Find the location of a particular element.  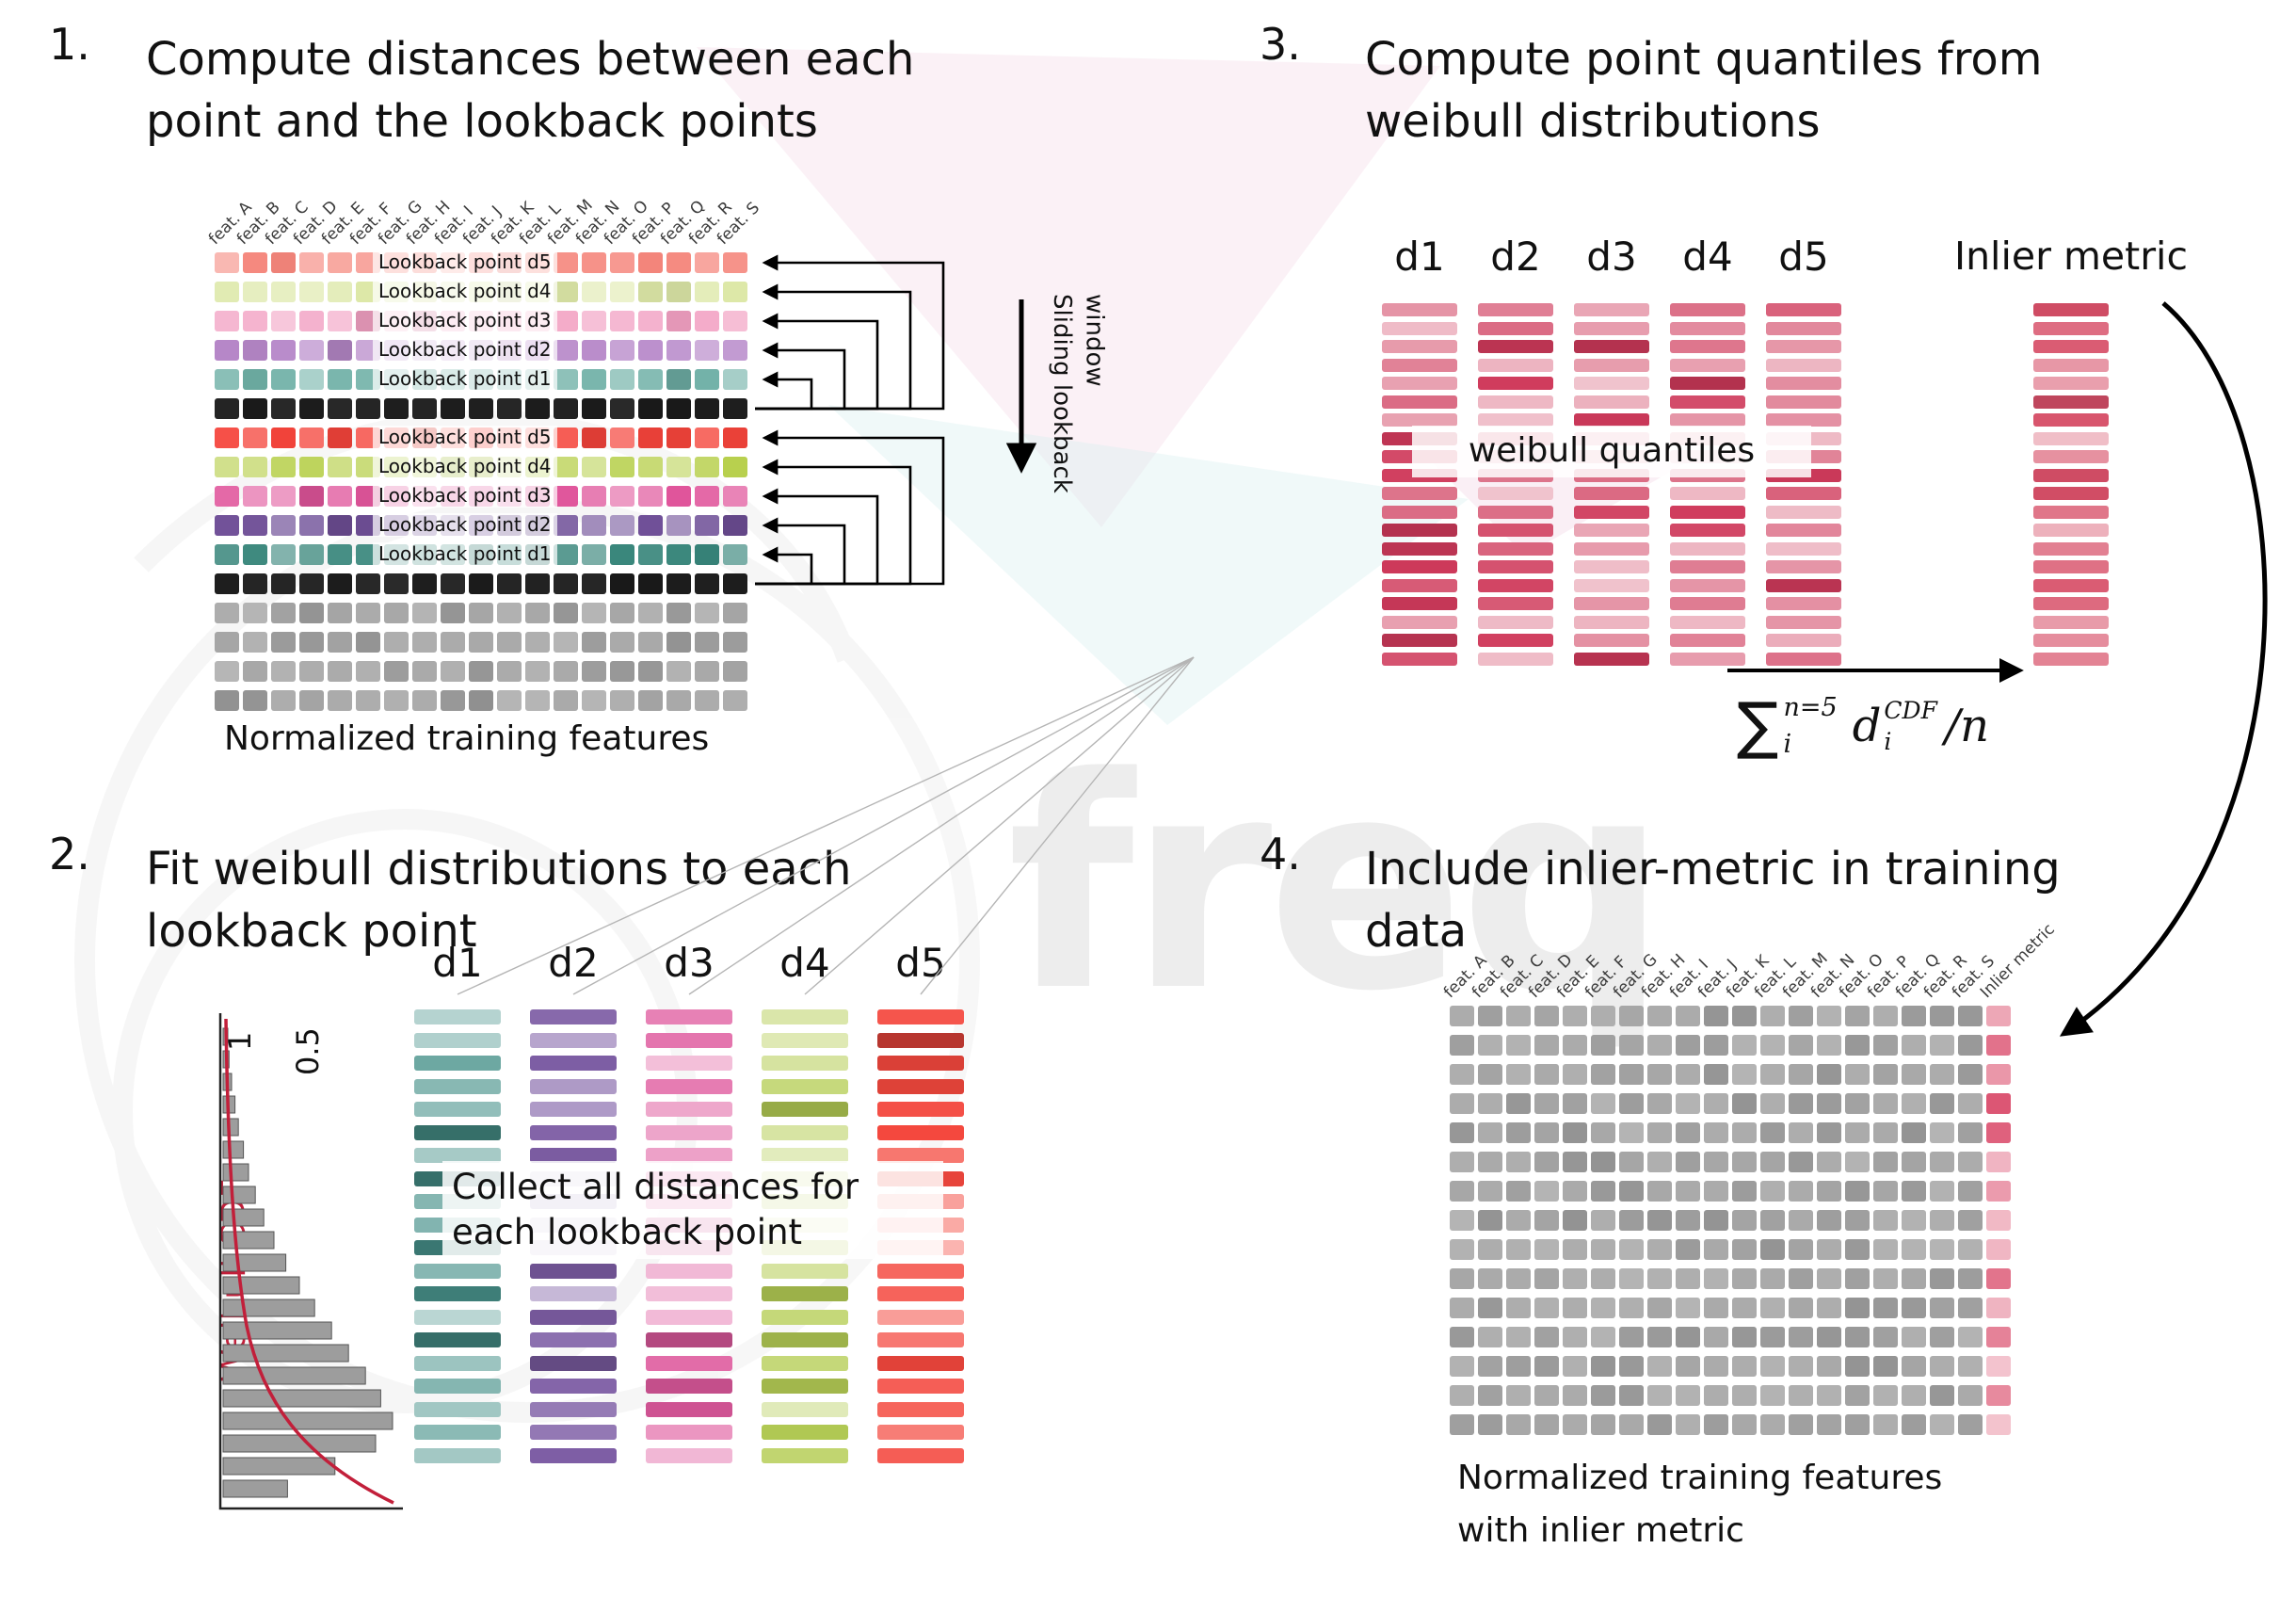

lookback-row-label: Lookback point d5 is located at coordinates (465, 262).